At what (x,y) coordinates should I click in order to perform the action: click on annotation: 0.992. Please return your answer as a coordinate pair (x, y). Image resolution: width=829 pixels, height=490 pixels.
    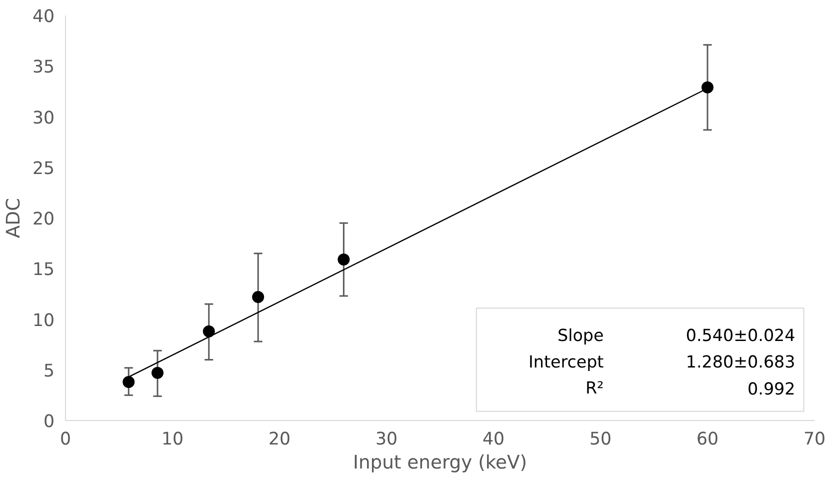
    Looking at the image, I should click on (772, 389).